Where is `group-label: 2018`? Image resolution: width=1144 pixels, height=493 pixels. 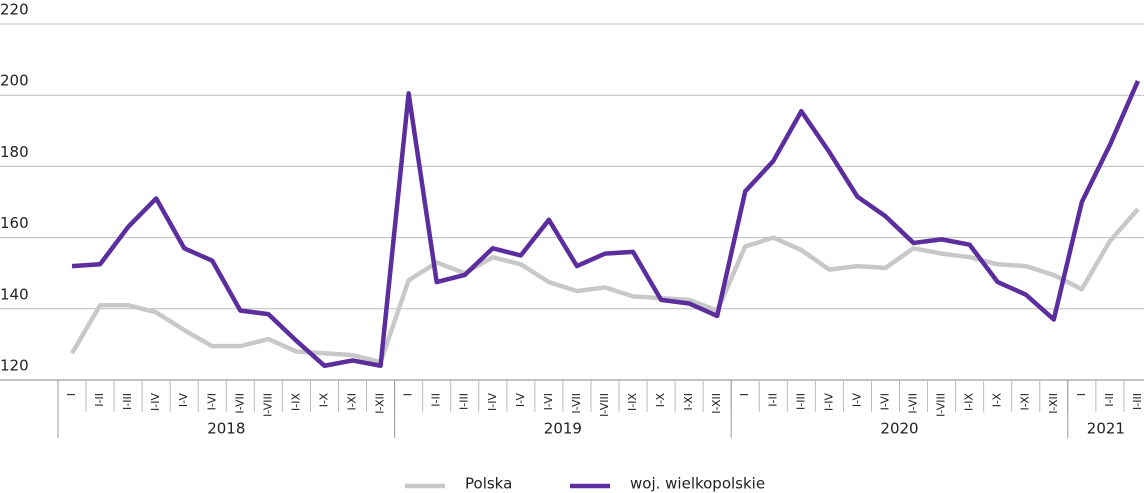
group-label: 2018 is located at coordinates (226, 429).